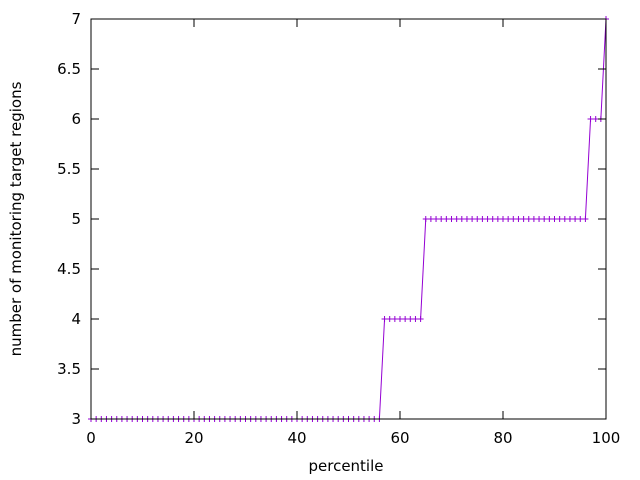 This screenshot has height=480, width=640. Describe the element at coordinates (69, 369) in the screenshot. I see `y-tick-label: 3.5` at that location.